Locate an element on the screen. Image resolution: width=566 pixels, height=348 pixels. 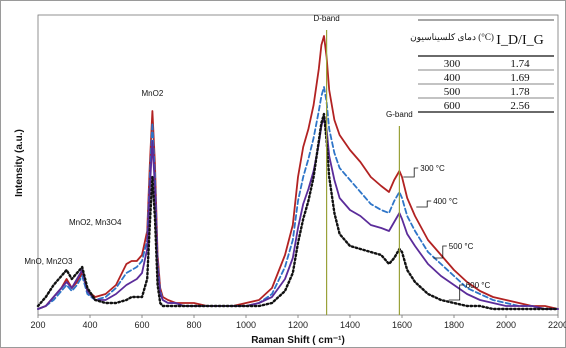
series-labels: 300 °C 400 °C 500 °C 600 °C is located at coordinates (447, 232).